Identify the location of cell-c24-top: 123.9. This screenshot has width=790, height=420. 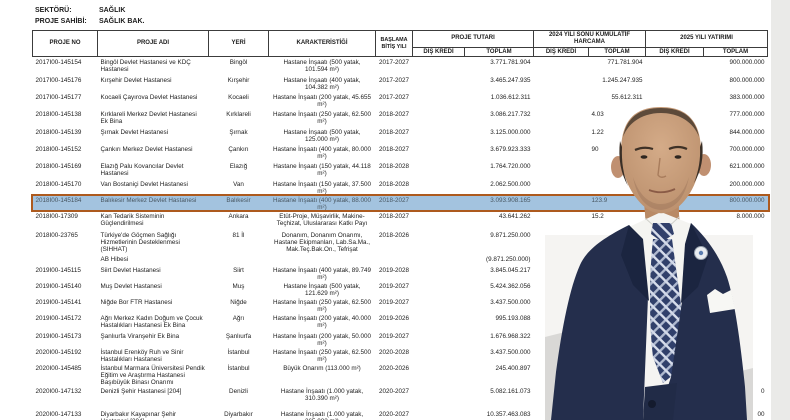
(617, 202).